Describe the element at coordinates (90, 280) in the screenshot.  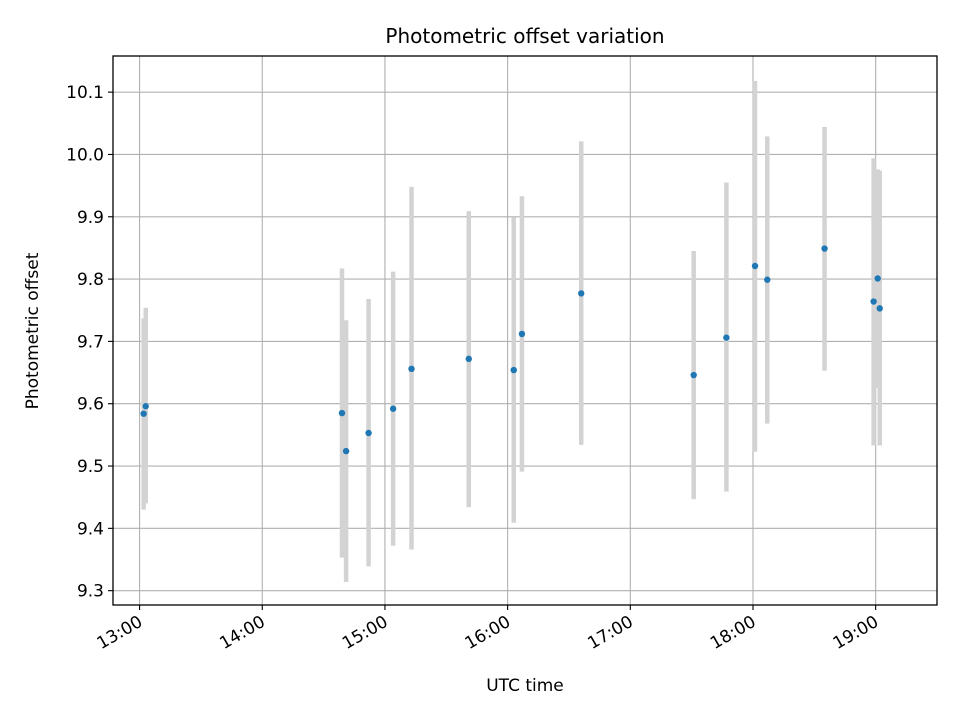
I see `y-tick-label: 9.8` at that location.